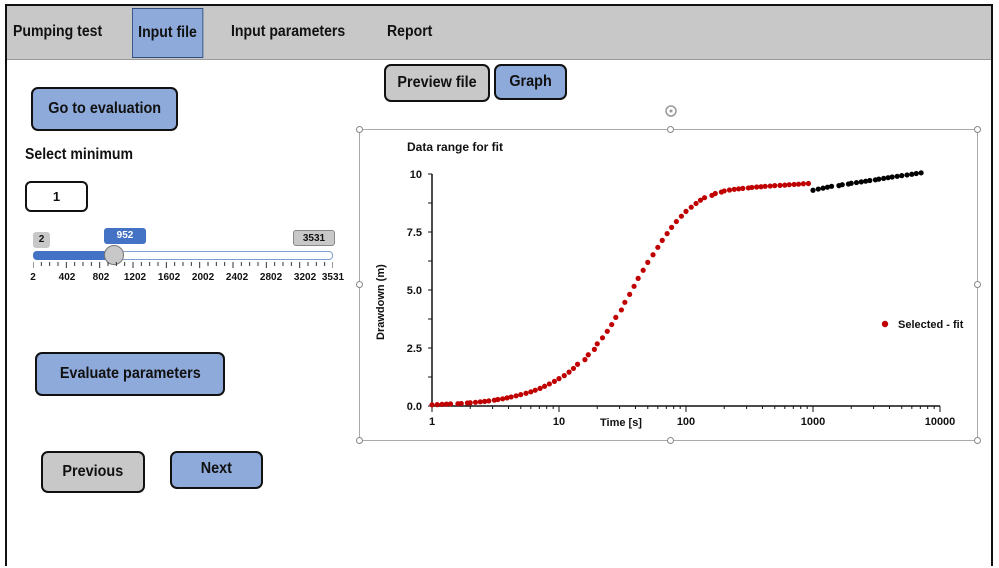 The height and width of the screenshot is (568, 999). Describe the element at coordinates (432, 422) in the screenshot. I see `x-tick-label: 1` at that location.